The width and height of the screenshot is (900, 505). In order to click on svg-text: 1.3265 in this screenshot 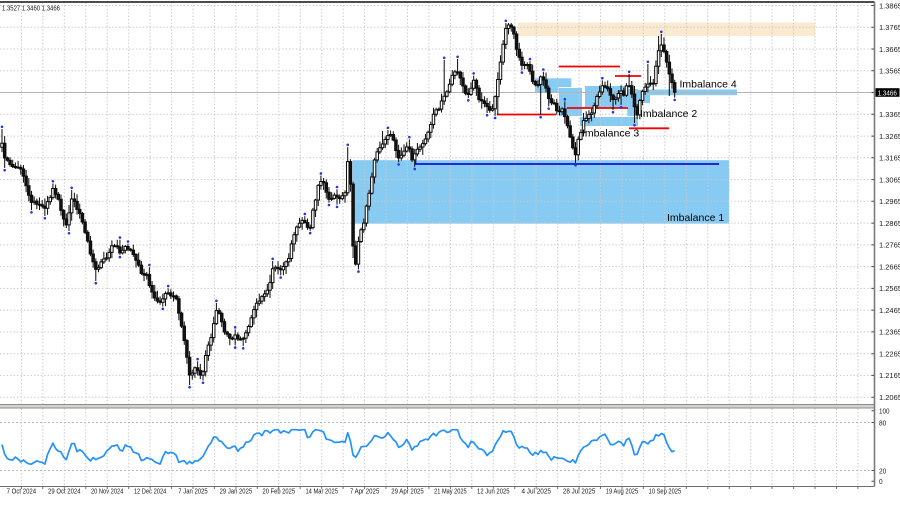, I will do `click(889, 136)`.